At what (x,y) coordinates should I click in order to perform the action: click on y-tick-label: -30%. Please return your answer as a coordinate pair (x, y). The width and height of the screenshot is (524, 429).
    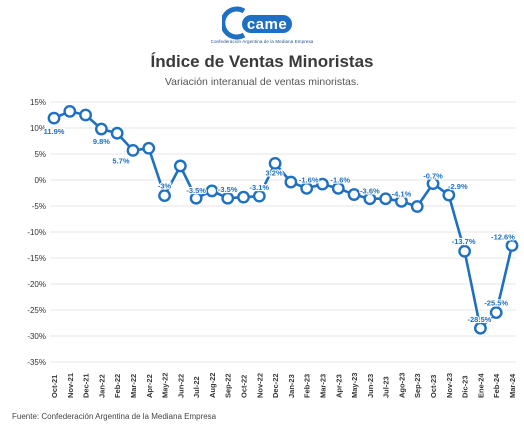
    Looking at the image, I should click on (36, 336).